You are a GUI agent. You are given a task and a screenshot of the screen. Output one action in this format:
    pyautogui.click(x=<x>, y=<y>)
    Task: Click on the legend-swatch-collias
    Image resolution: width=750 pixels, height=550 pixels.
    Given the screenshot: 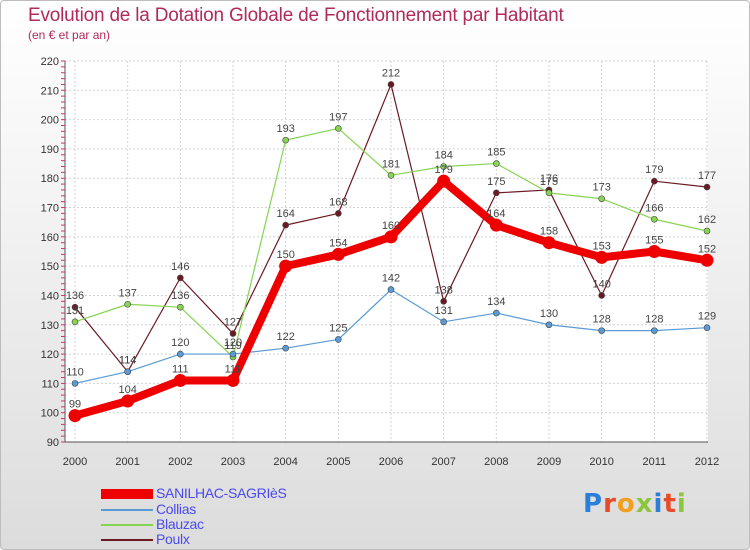 What is the action you would take?
    pyautogui.click(x=127, y=510)
    